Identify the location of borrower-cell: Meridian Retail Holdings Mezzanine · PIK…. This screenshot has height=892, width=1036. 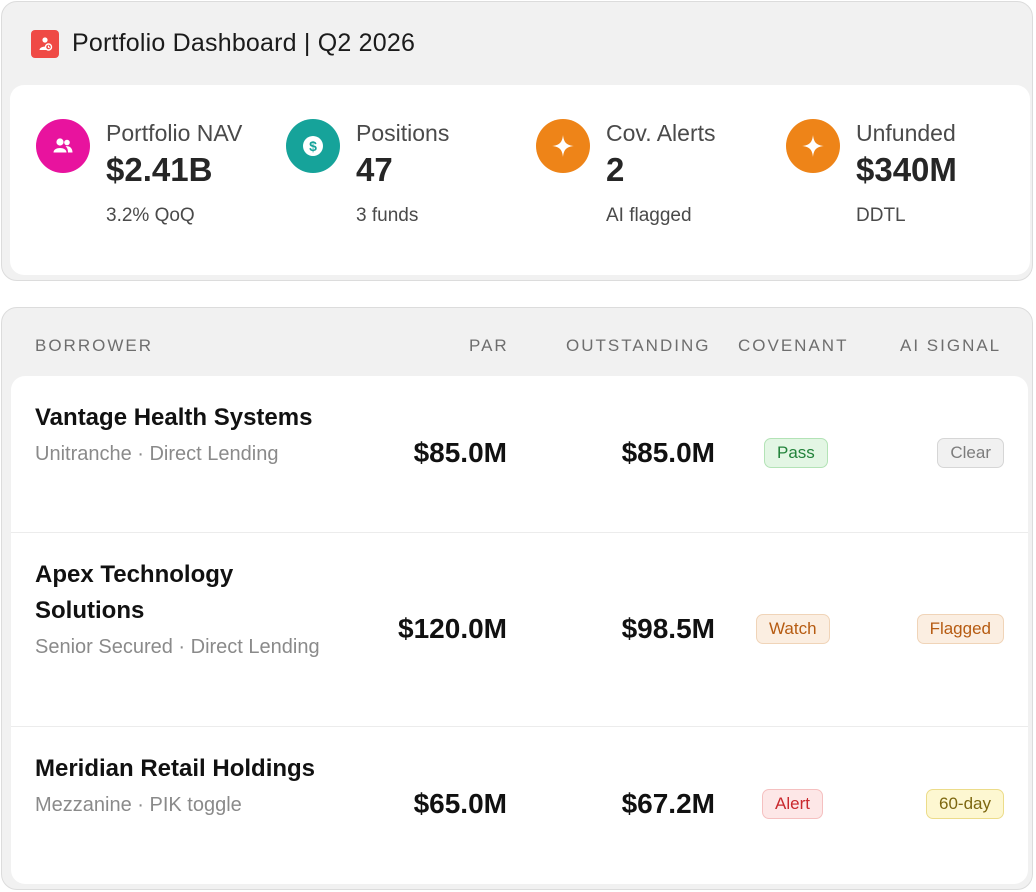
(185, 787).